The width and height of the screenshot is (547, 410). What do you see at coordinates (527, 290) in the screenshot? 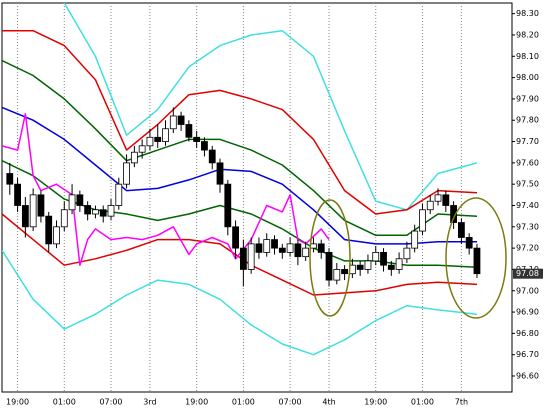
I see `y-tick-label: 97.00` at bounding box center [527, 290].